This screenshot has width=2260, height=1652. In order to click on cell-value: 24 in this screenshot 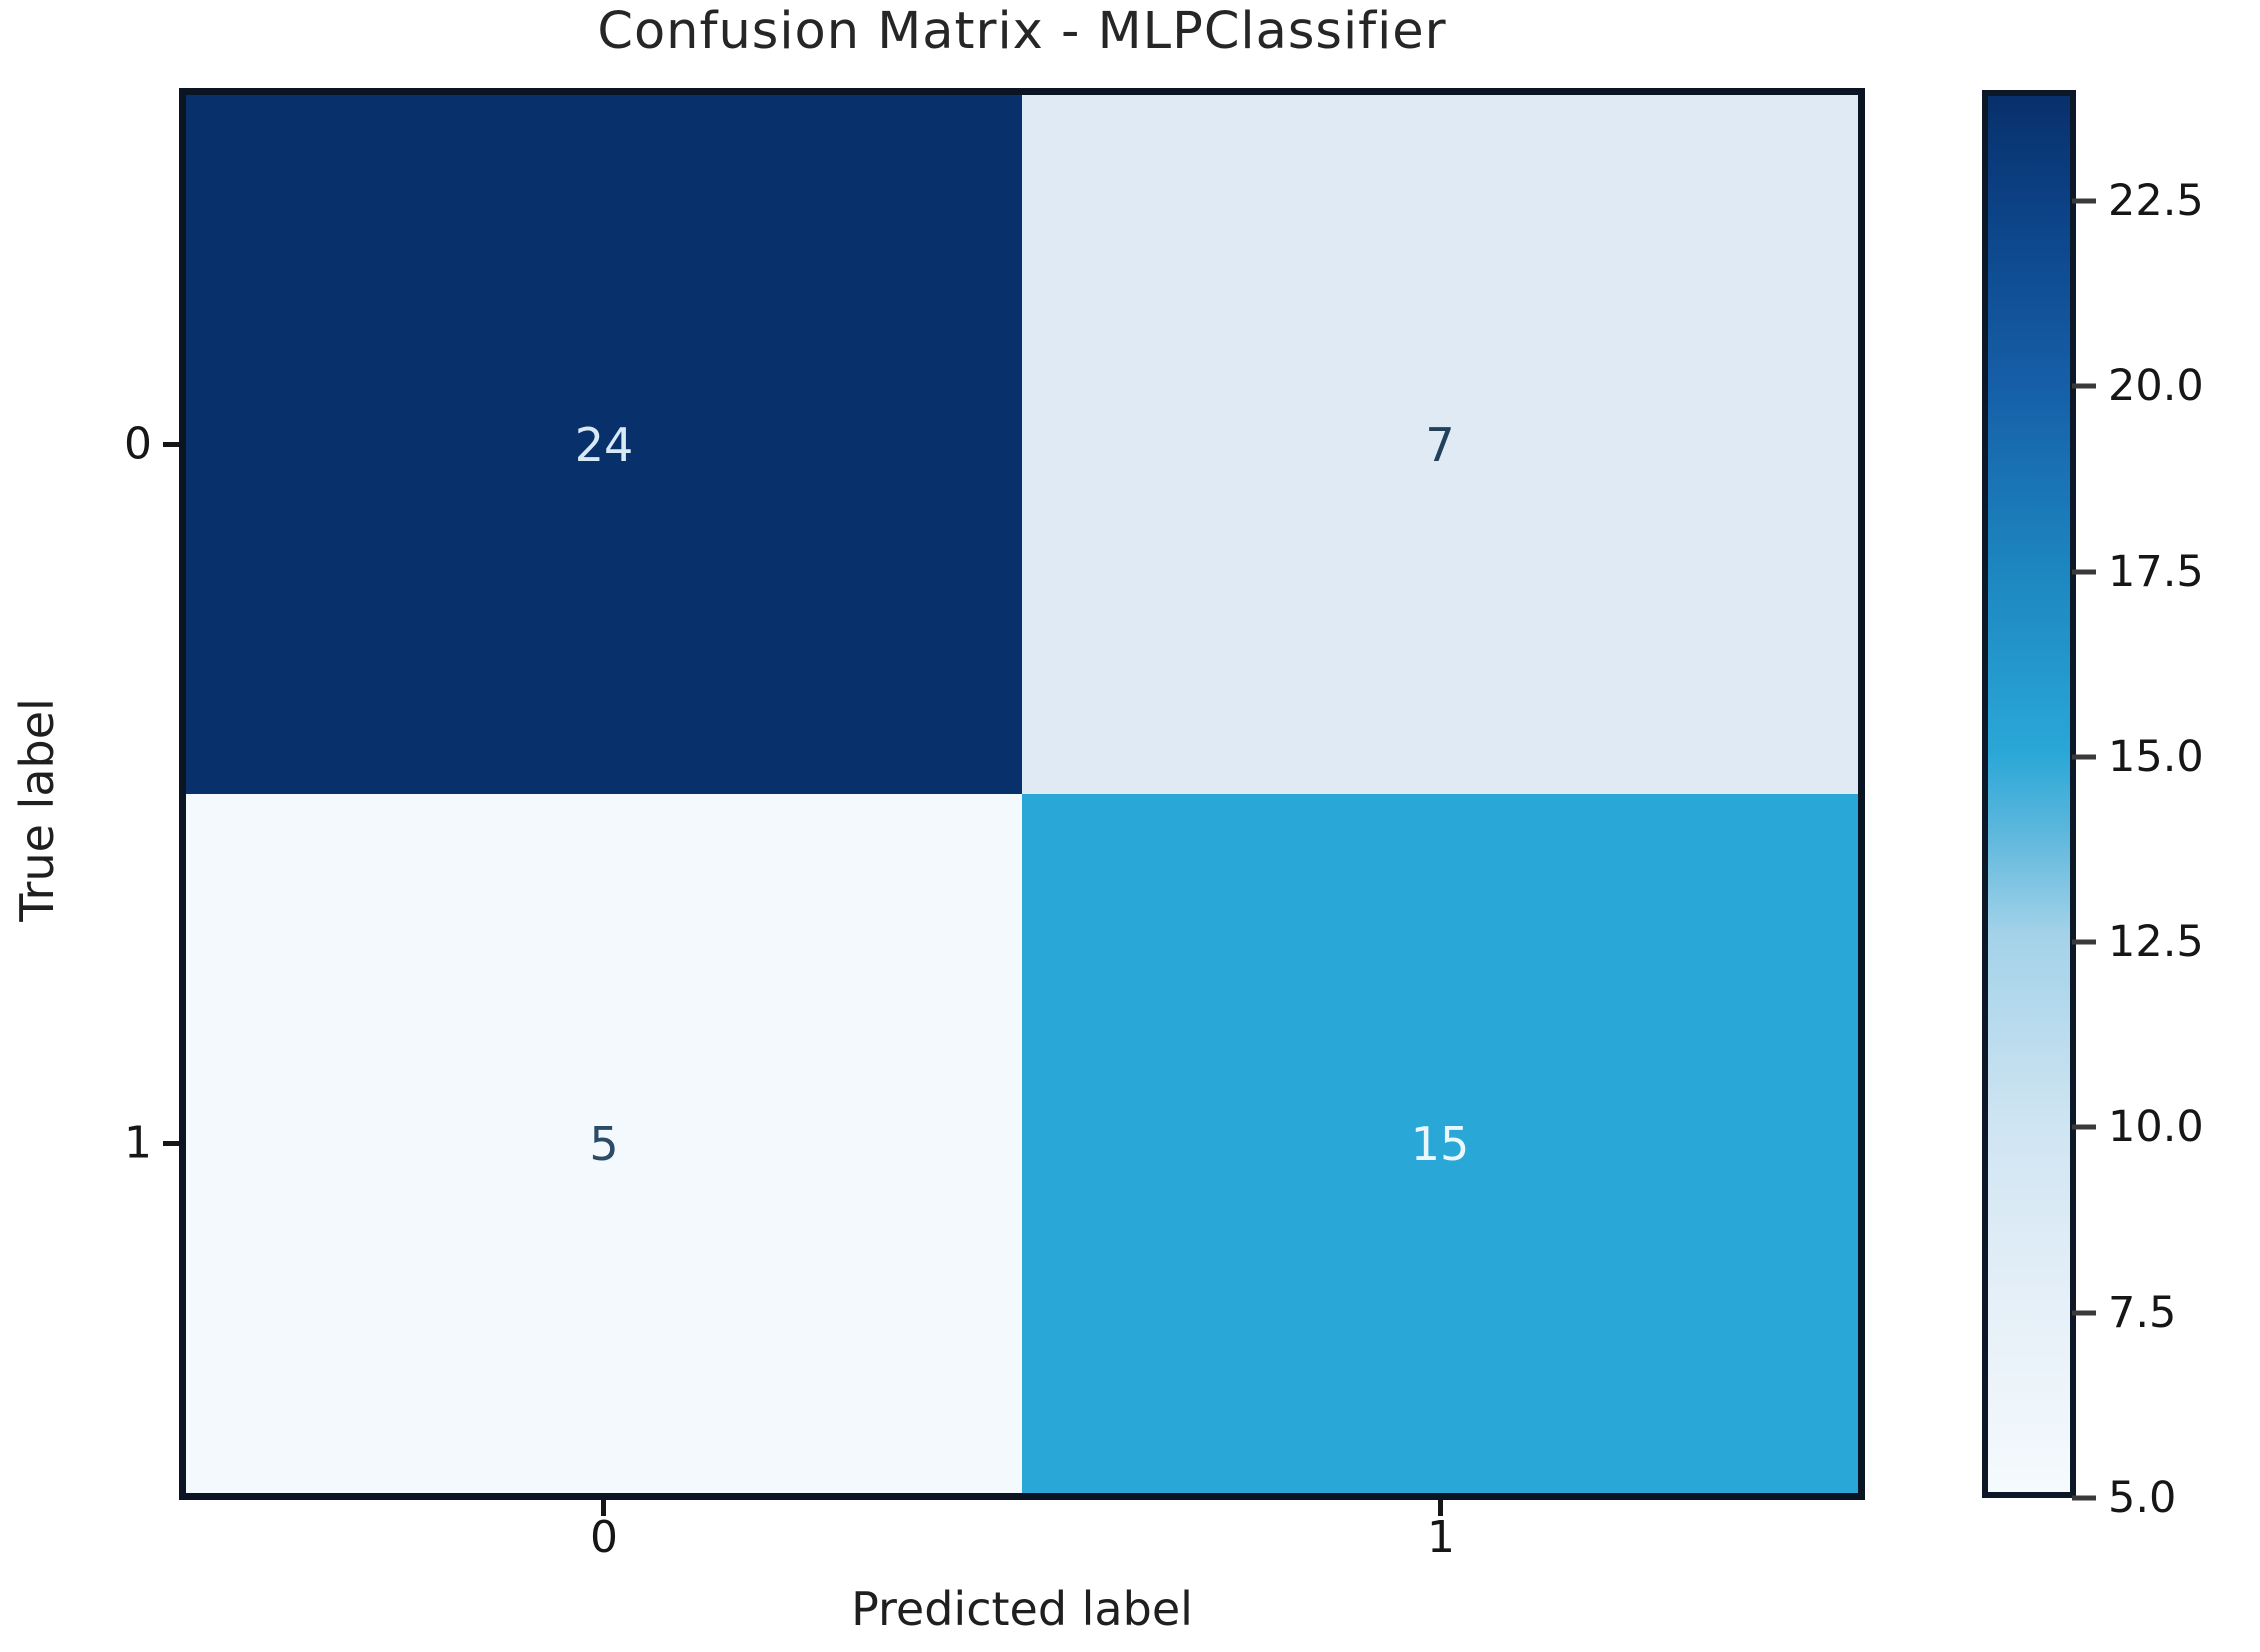, I will do `click(604, 444)`.